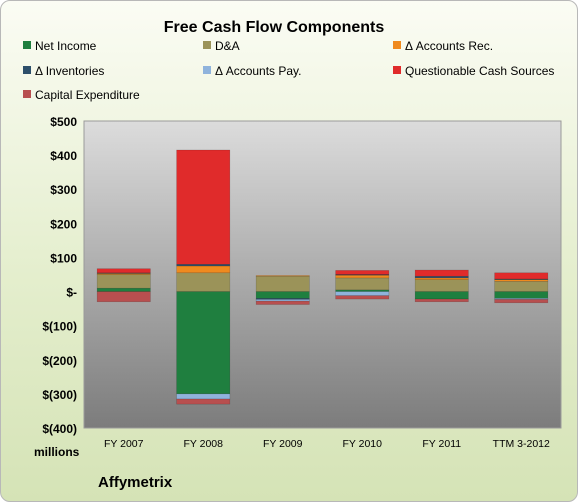 The image size is (578, 502). Describe the element at coordinates (203, 444) in the screenshot. I see `x-tick-label: FY 2008` at that location.